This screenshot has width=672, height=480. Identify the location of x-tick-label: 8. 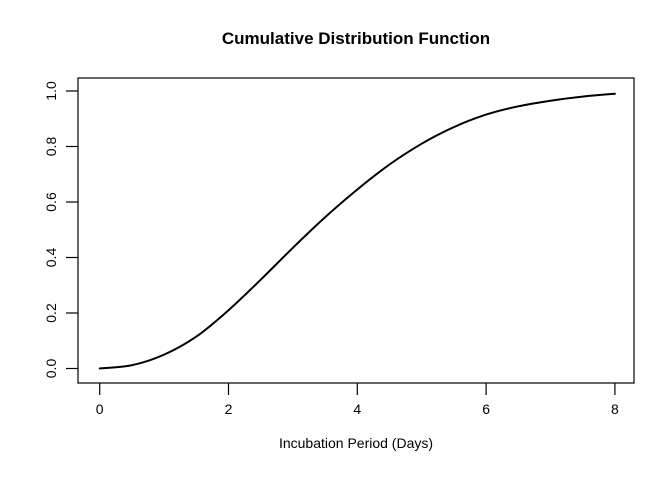
(615, 409).